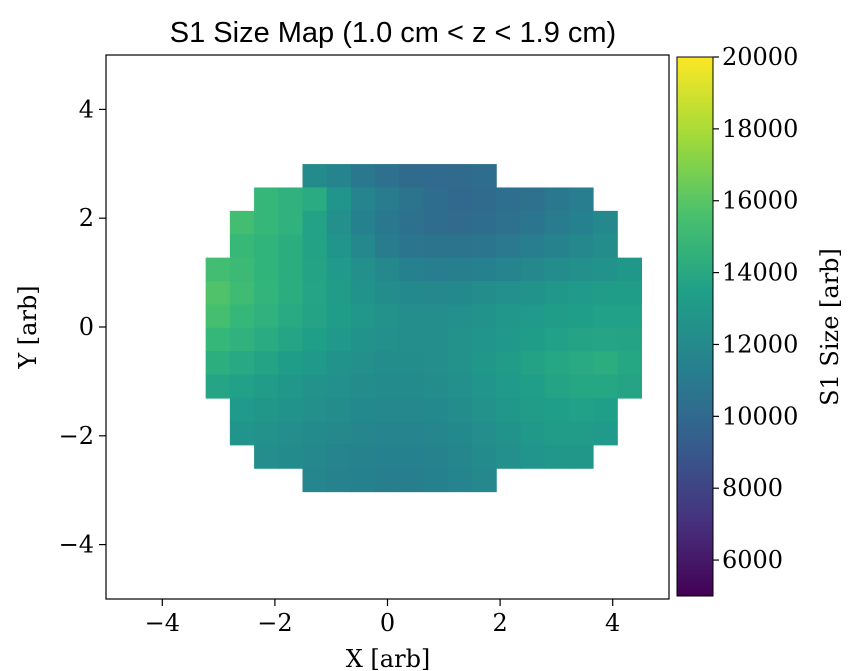 Image resolution: width=855 pixels, height=671 pixels. I want to click on y-axis: −4 −2 0 2 4, so click(82, 327).